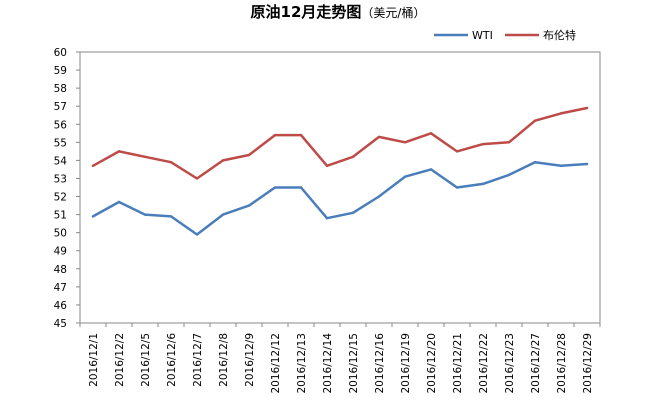  Describe the element at coordinates (380, 363) in the screenshot. I see `x-tick-label: 2016/12/16` at that location.